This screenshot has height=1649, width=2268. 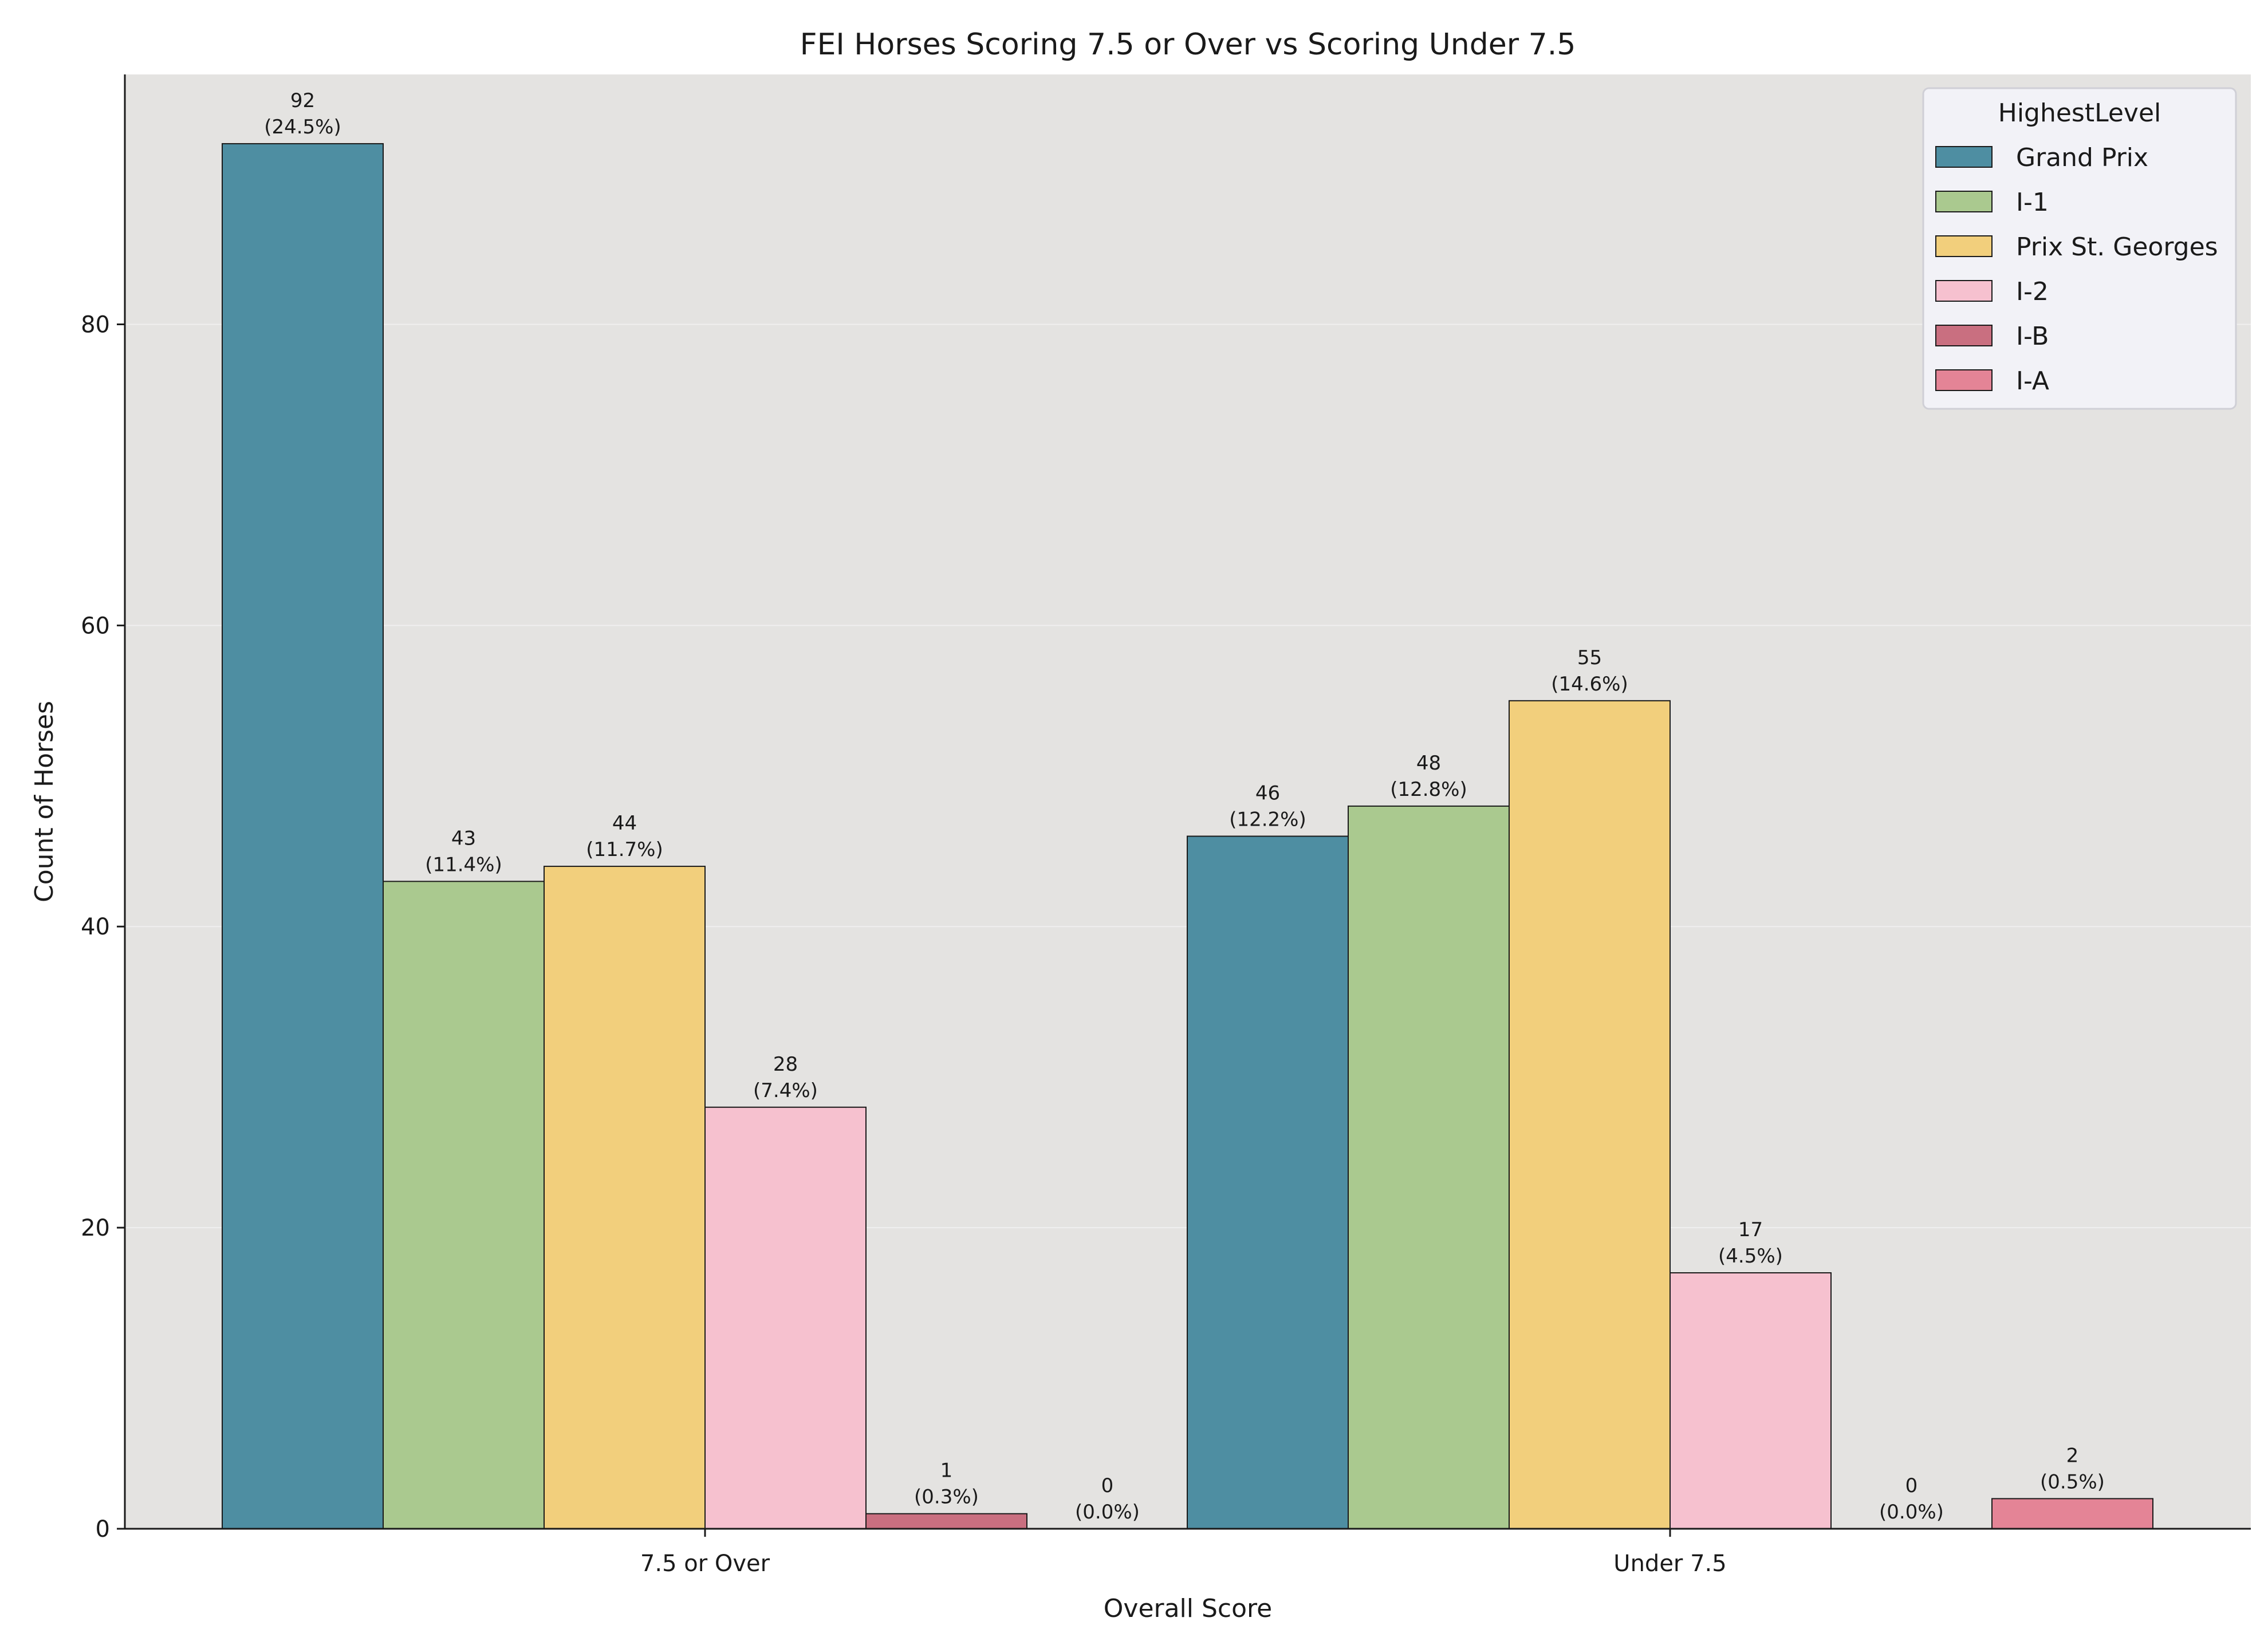 What do you see at coordinates (95, 927) in the screenshot?
I see `y-tick-label: 40` at bounding box center [95, 927].